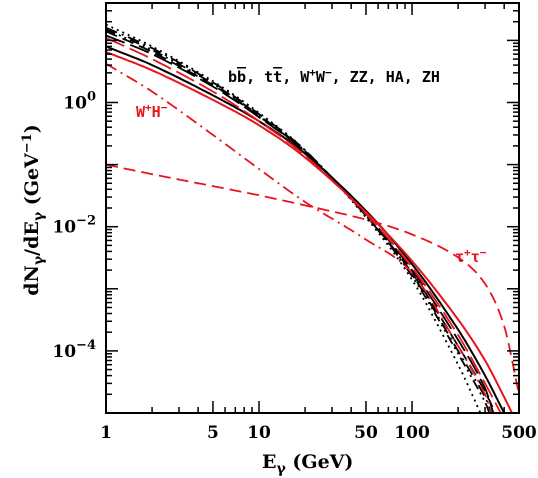 Image resolution: width=538 pixels, height=478 pixels. What do you see at coordinates (74, 350) in the screenshot?
I see `y-tick-label: 10⁻⁴` at bounding box center [74, 350].